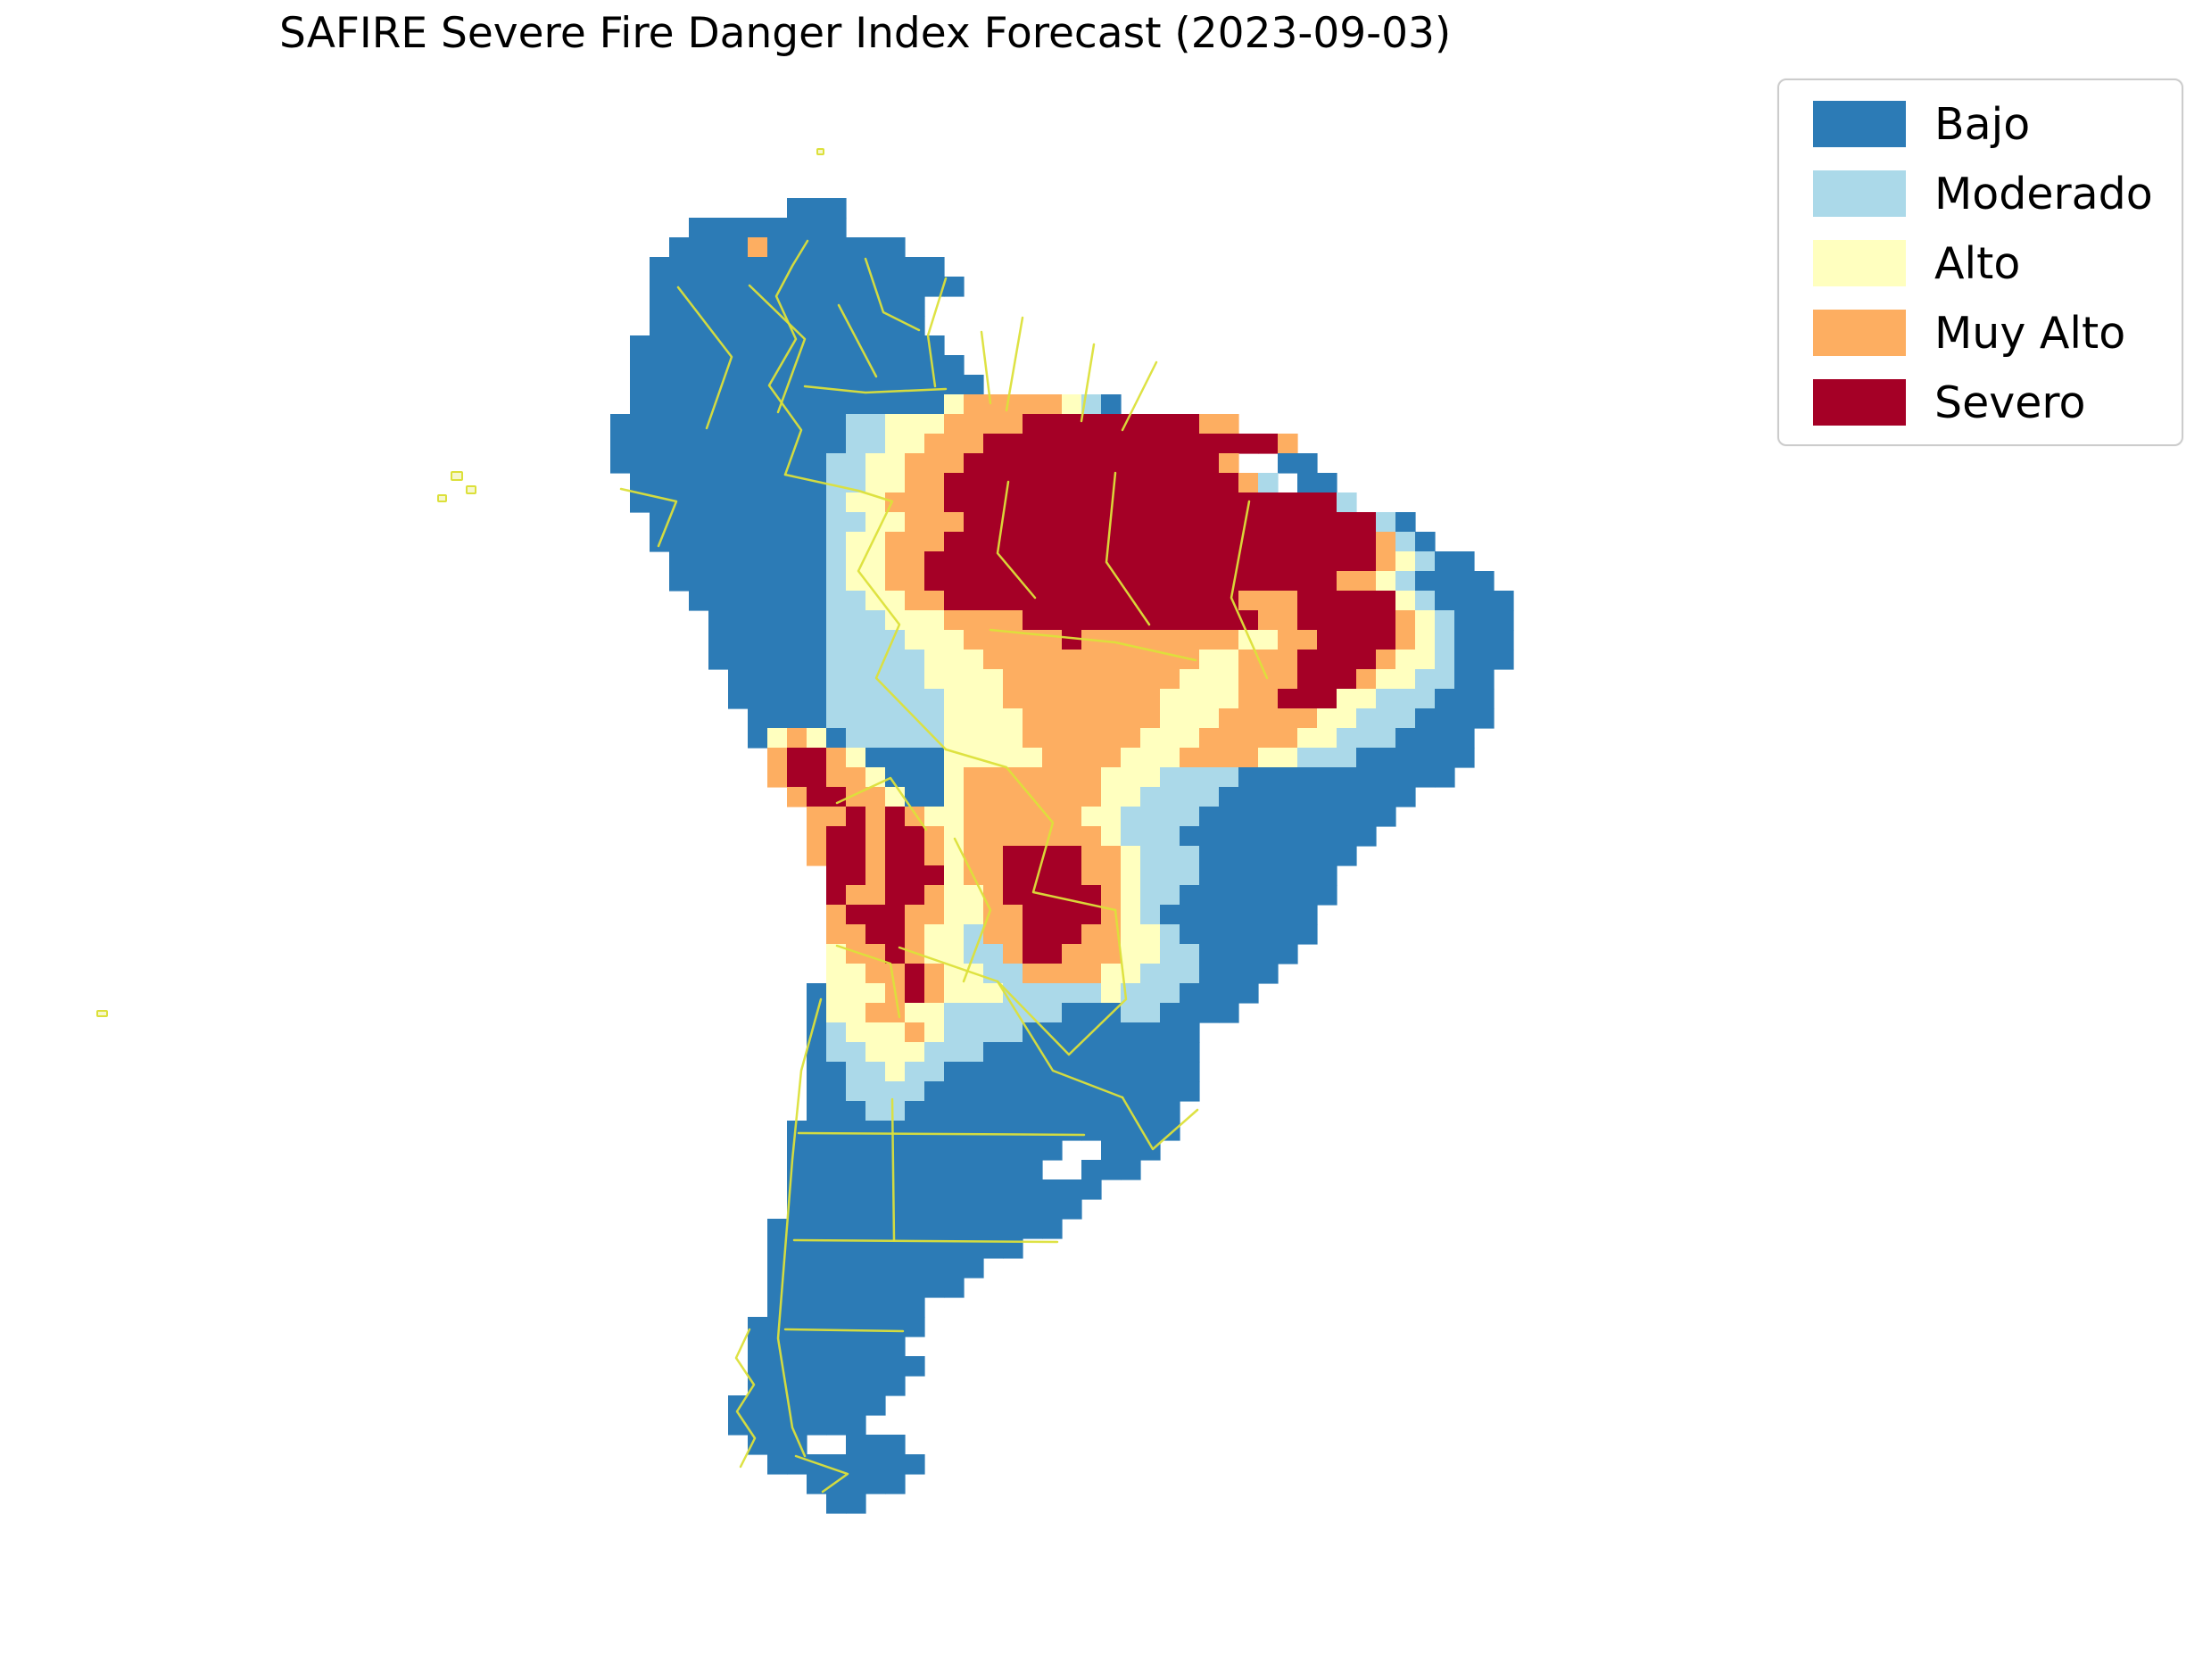 The width and height of the screenshot is (2211, 1680). I want to click on legend-item-bajo: Bajo, so click(1981, 124).